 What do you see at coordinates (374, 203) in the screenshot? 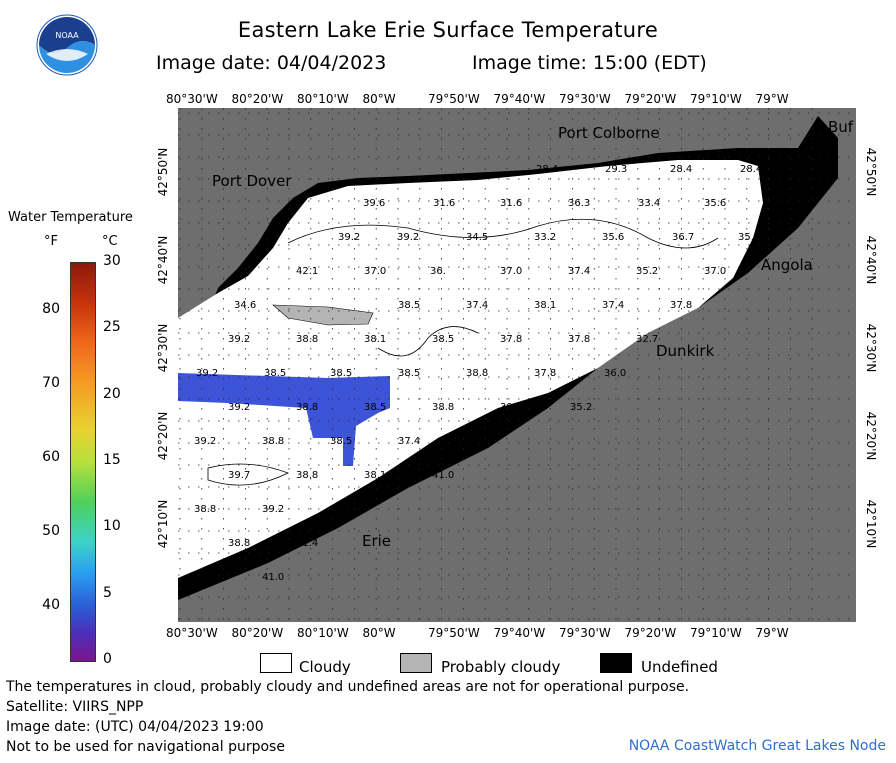
I see `temperature-value: 39.6` at bounding box center [374, 203].